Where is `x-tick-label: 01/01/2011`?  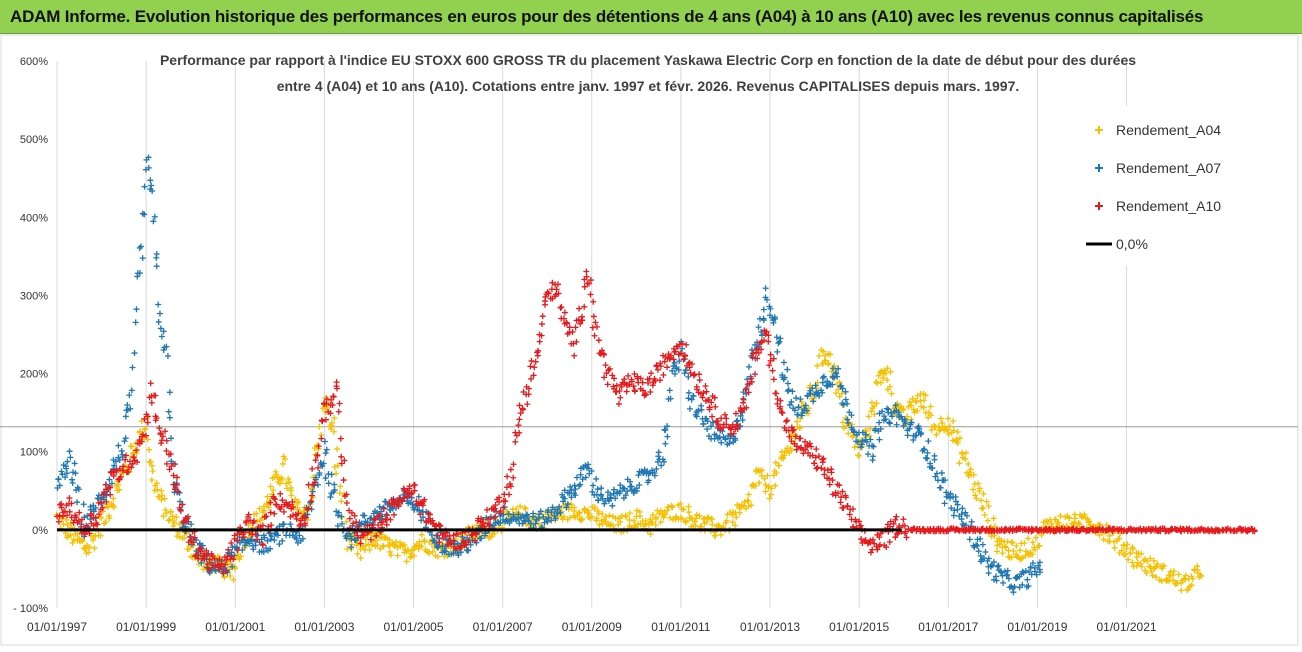
x-tick-label: 01/01/2011 is located at coordinates (680, 627).